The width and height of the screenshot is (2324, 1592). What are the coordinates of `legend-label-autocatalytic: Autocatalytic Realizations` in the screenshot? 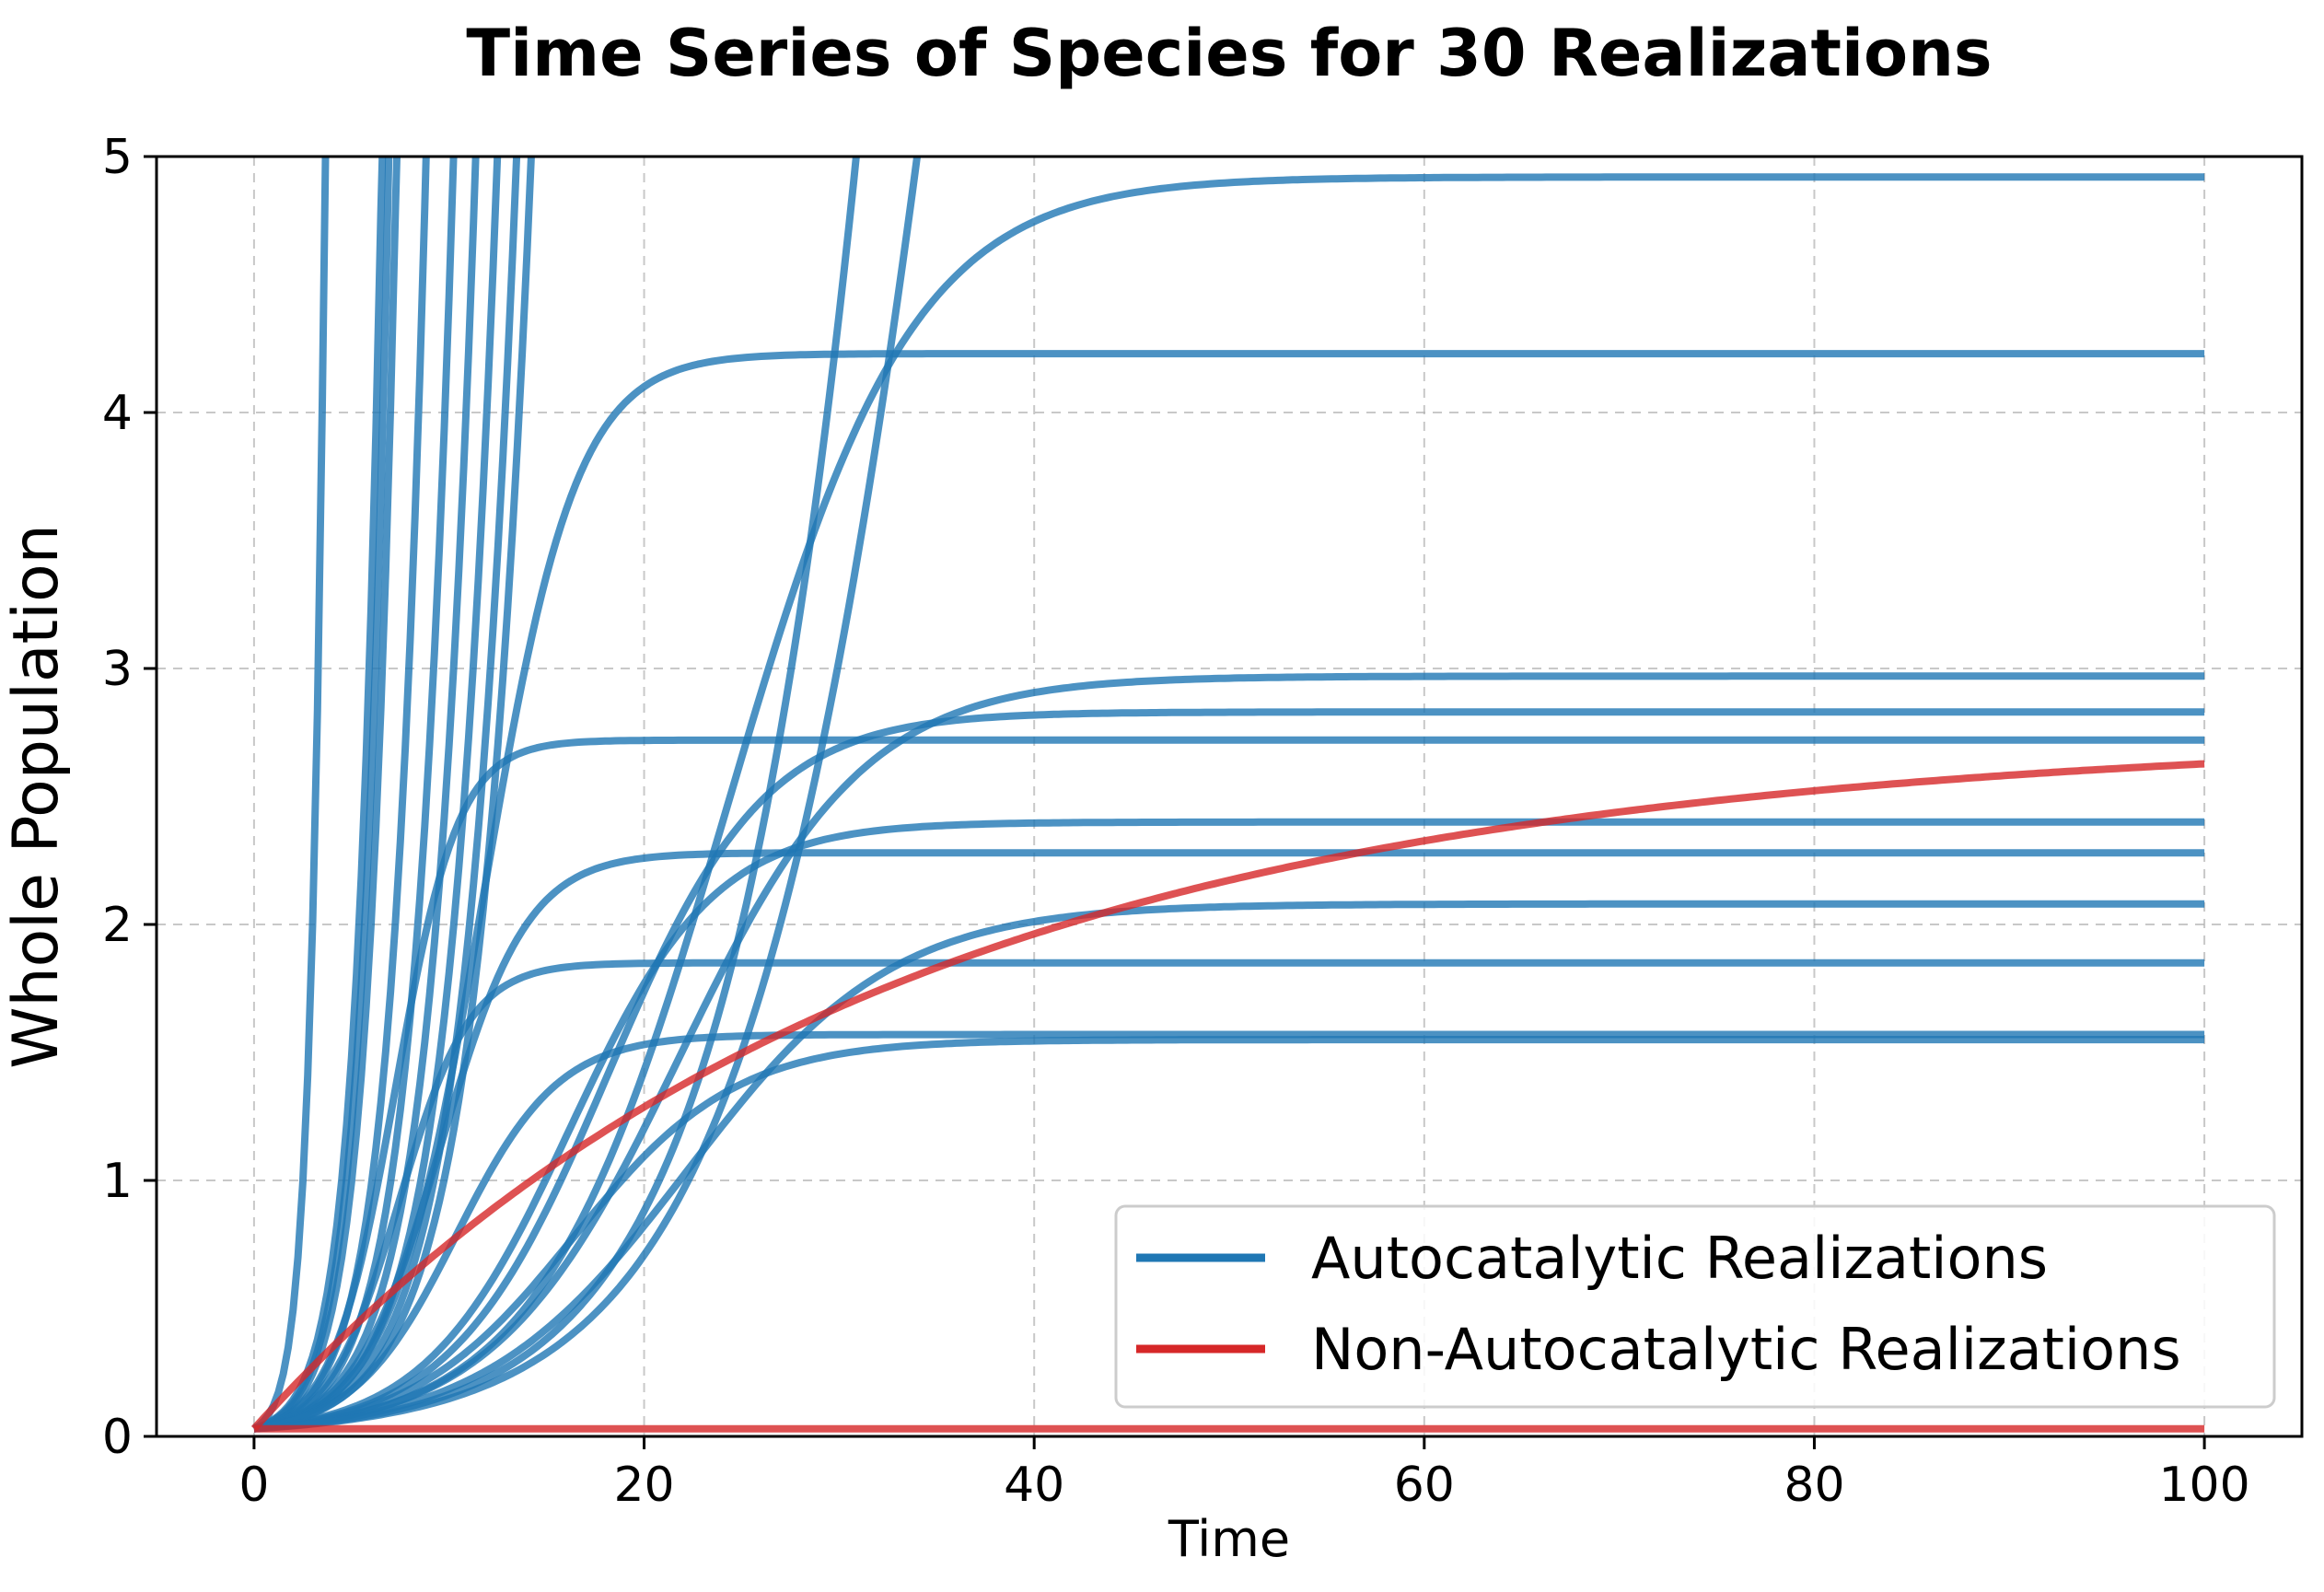 It's located at (1680, 1258).